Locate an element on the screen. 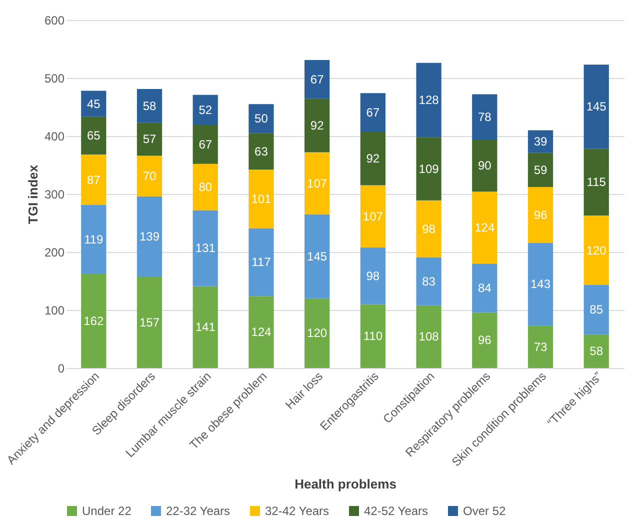  y-tick-label: 100 is located at coordinates (54, 311).